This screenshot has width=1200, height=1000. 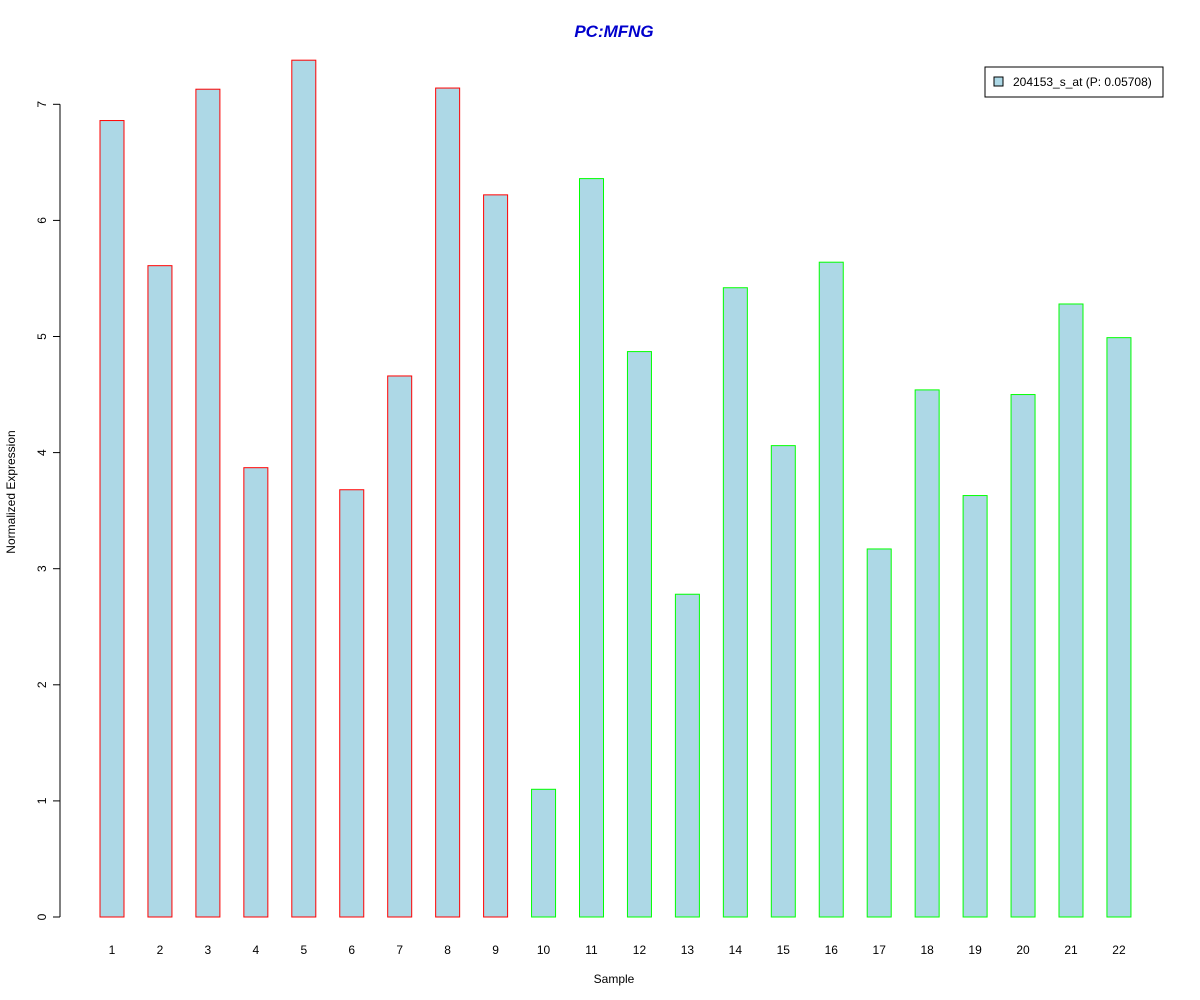 I want to click on y-tick-label: 4, so click(x=42, y=452).